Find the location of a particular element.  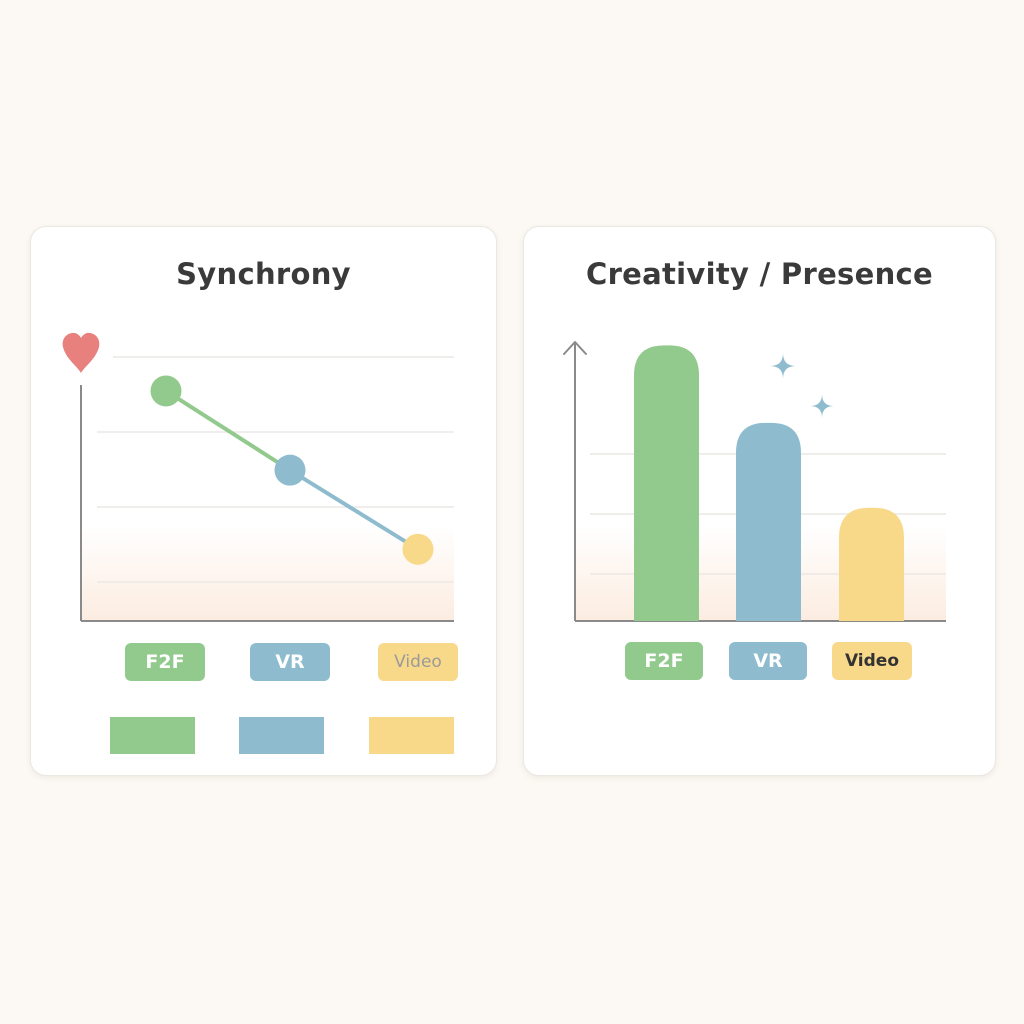

creativity-tick-vr: VR is located at coordinates (768, 661).